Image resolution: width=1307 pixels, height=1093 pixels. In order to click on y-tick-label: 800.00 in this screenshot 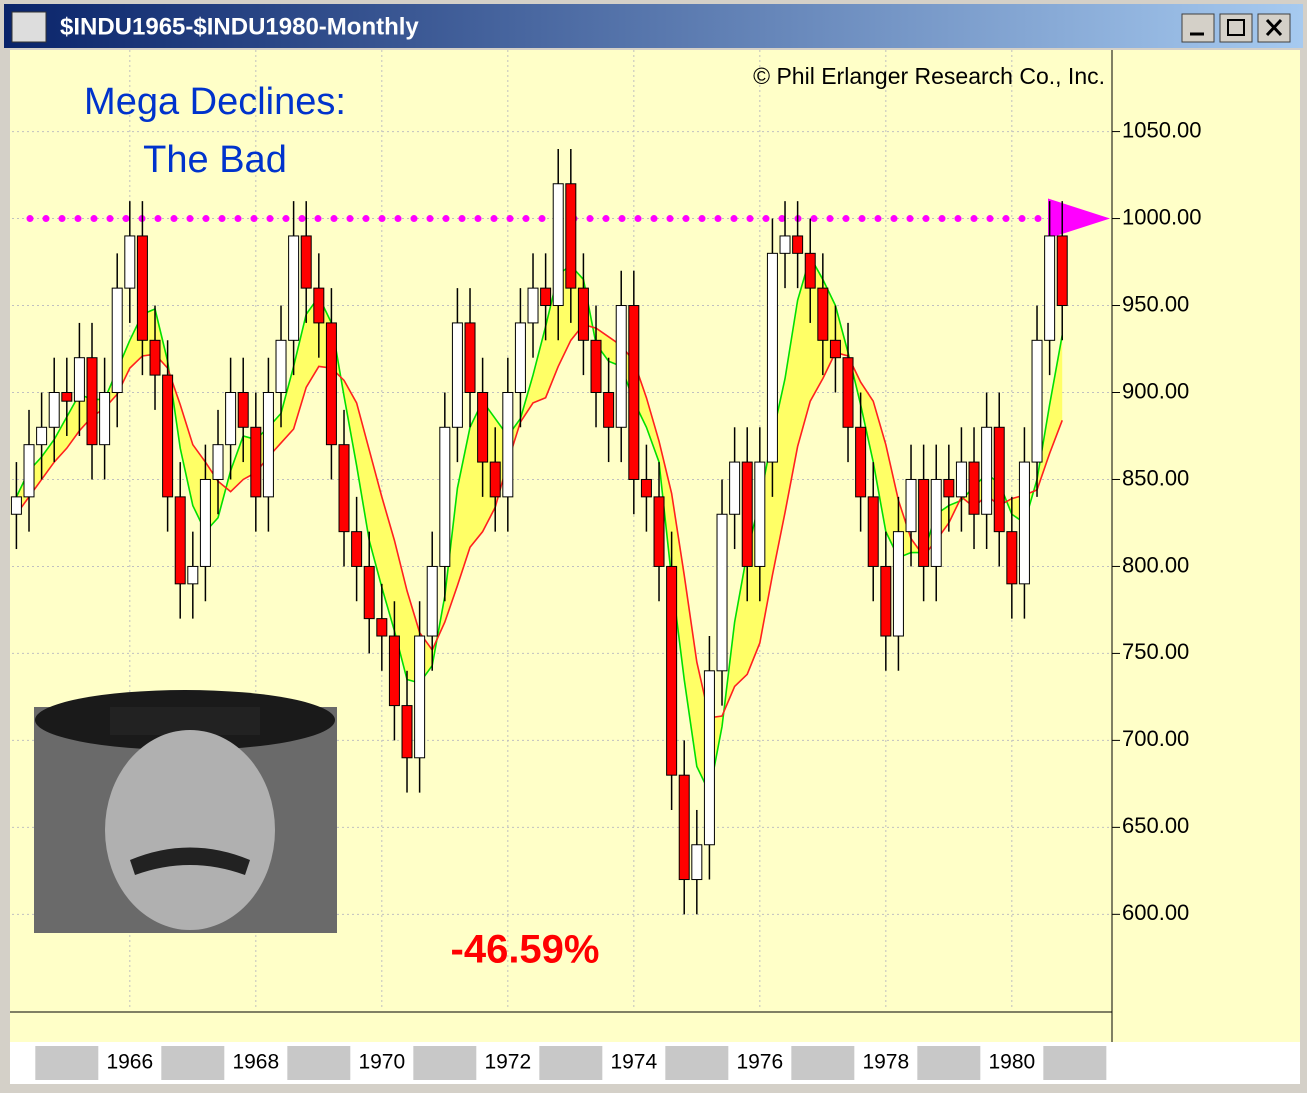, I will do `click(1155, 564)`.